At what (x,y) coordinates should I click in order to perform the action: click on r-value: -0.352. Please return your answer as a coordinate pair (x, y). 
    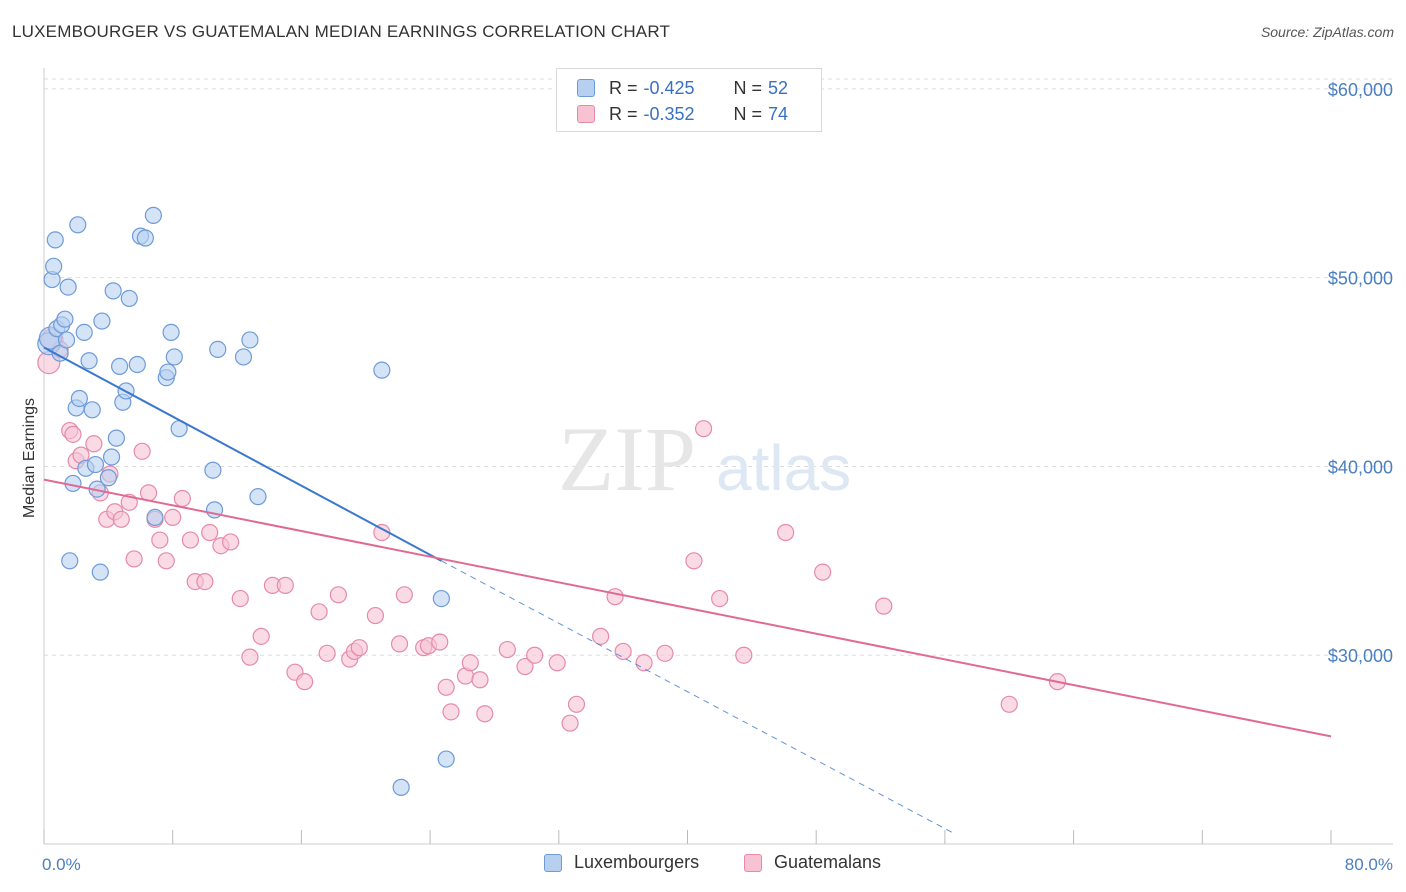
    Looking at the image, I should click on (669, 113).